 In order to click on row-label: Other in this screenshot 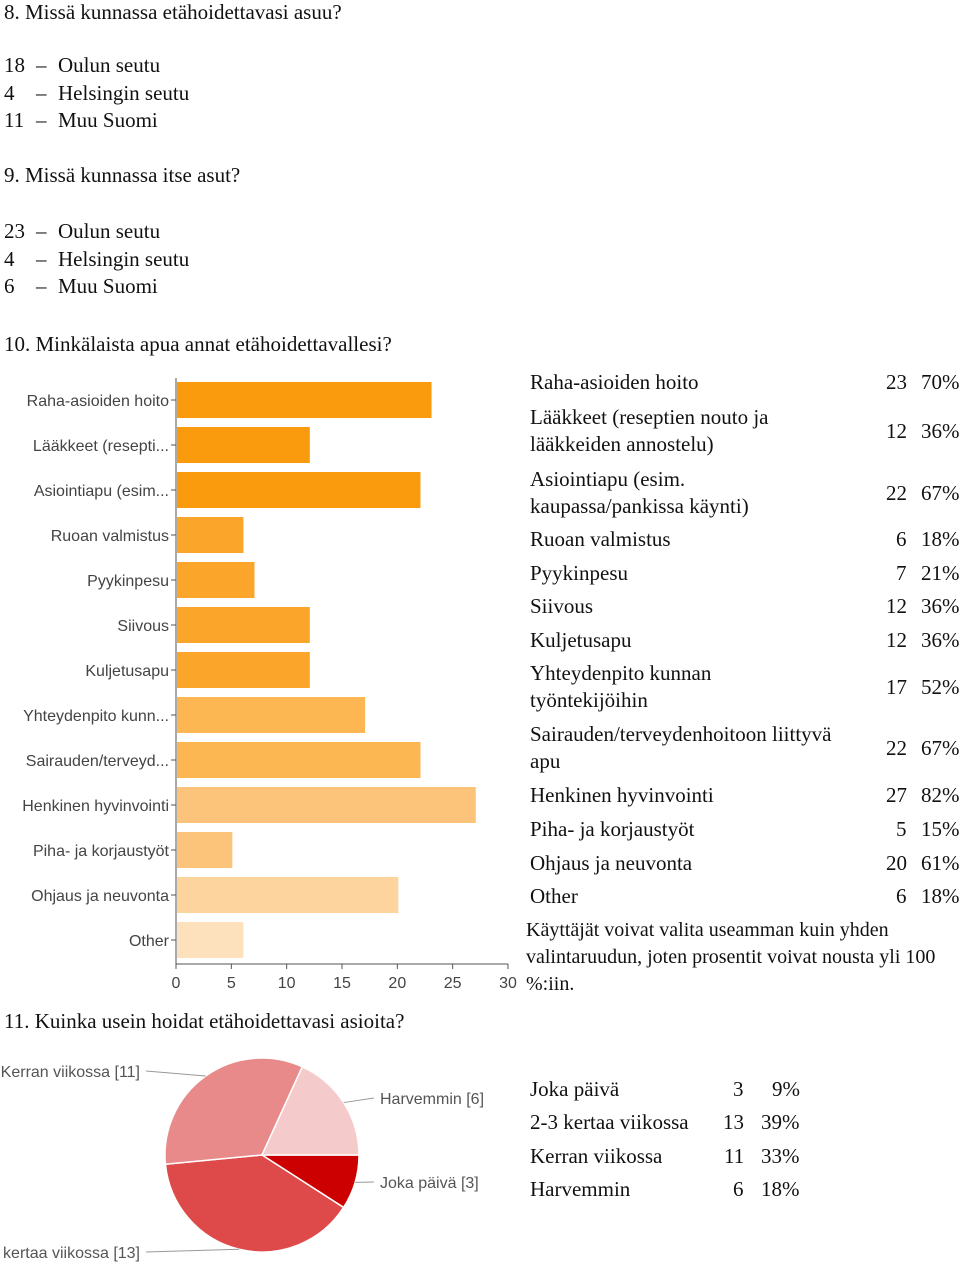, I will do `click(554, 896)`.